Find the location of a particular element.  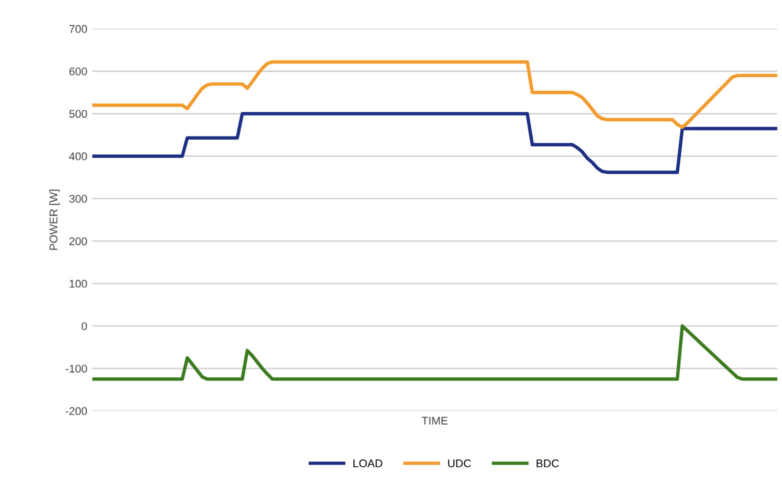

y-tick-label: 700 is located at coordinates (78, 29).